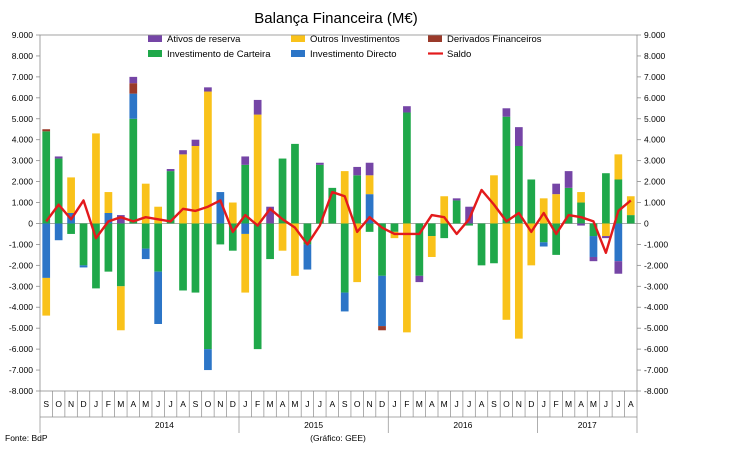  Describe the element at coordinates (357, 404) in the screenshot. I see `x-tick-label-month: O` at that location.